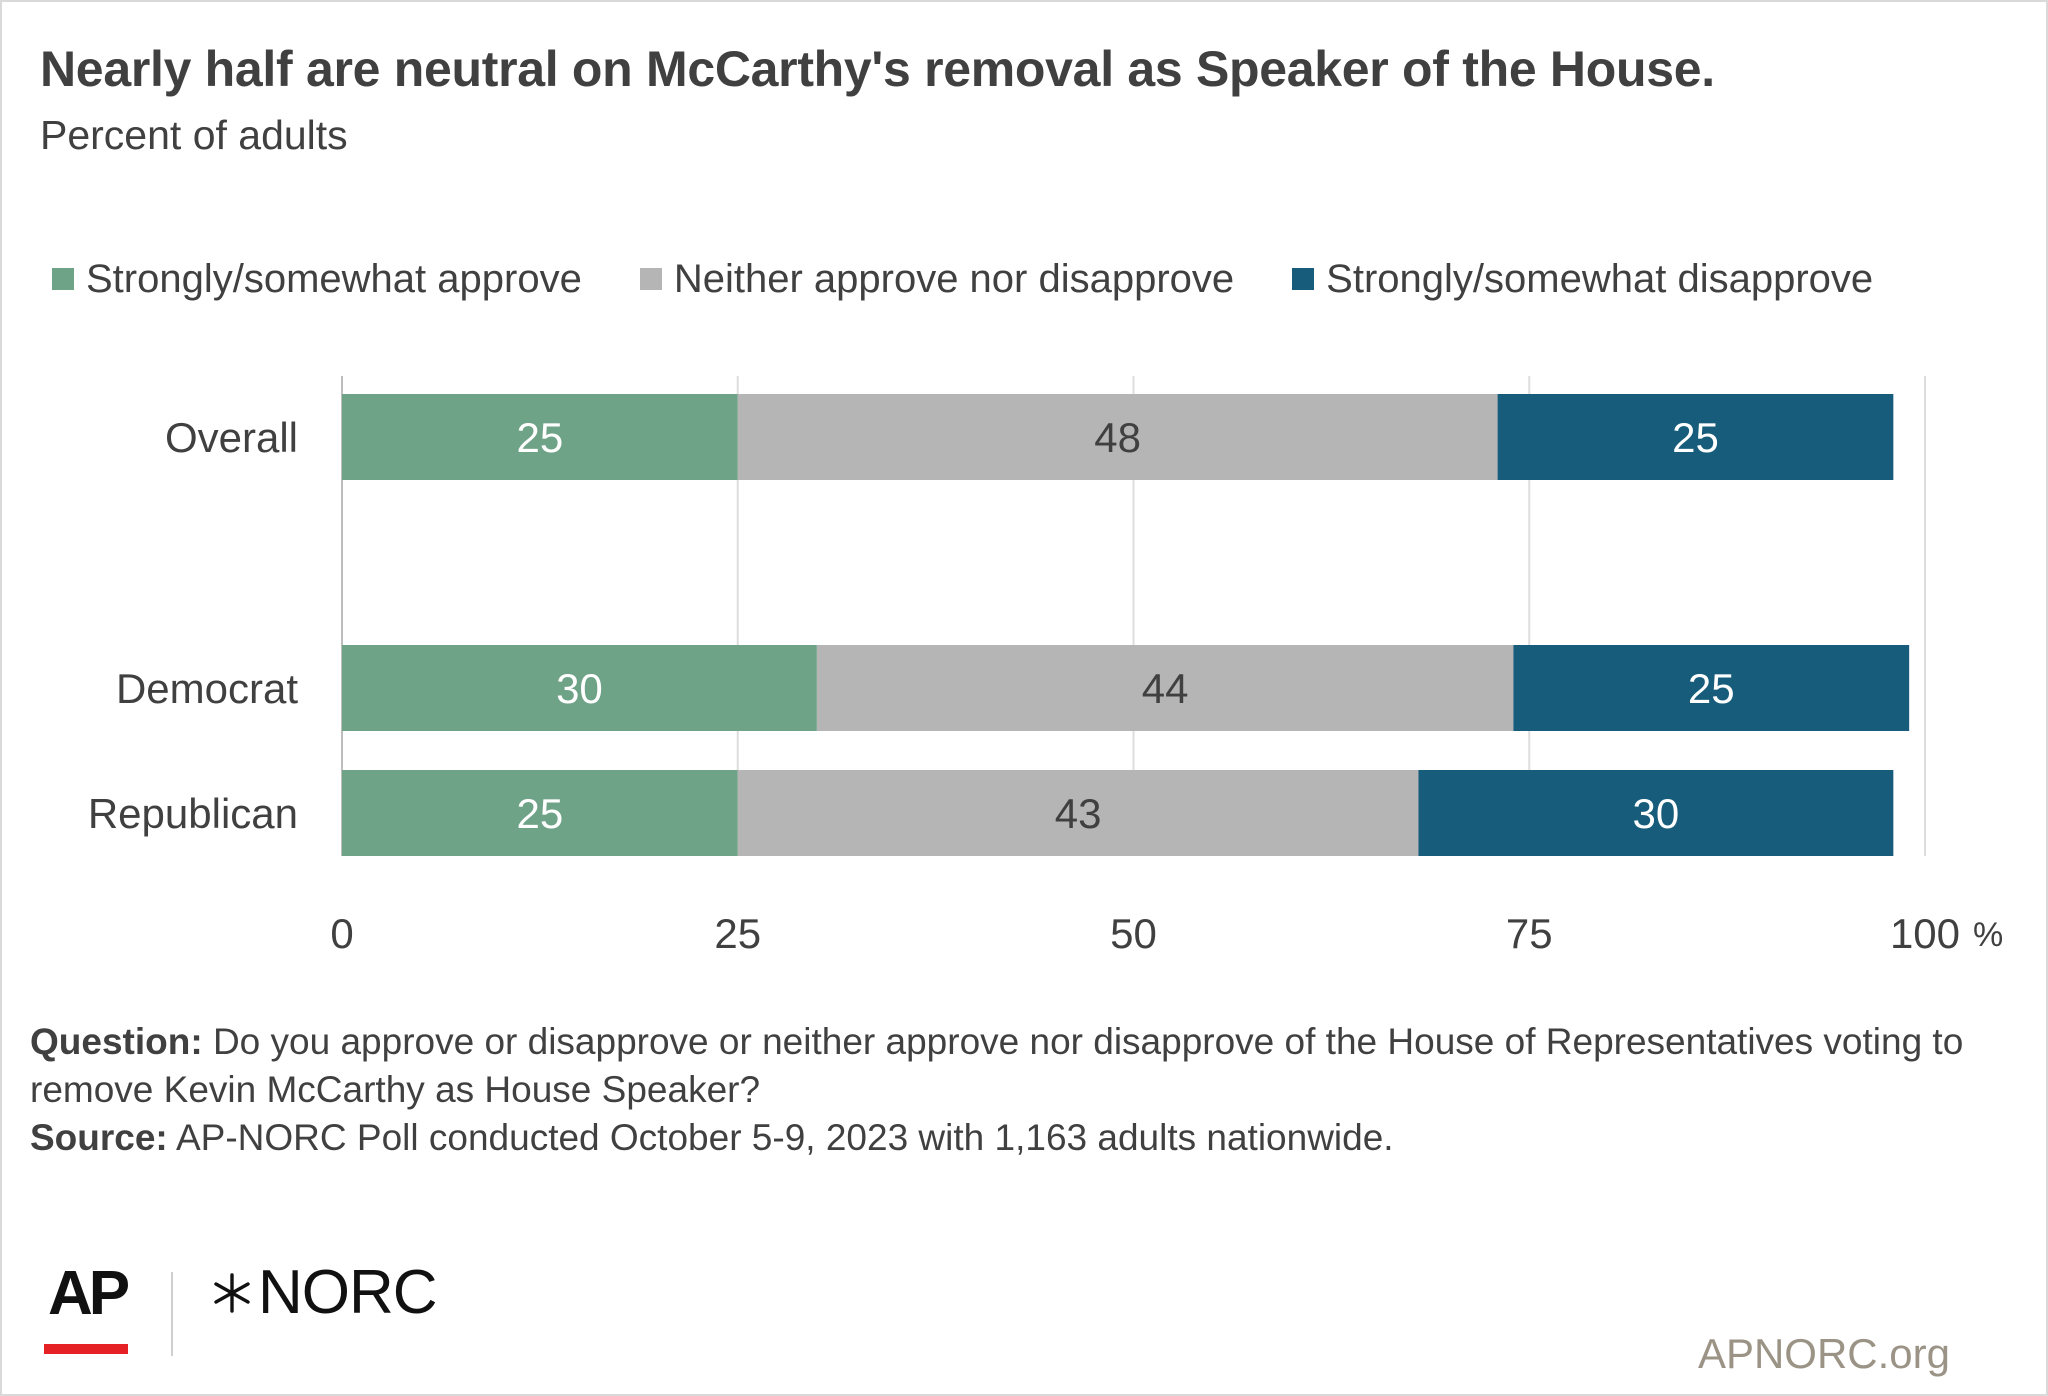 Image resolution: width=2048 pixels, height=1396 pixels. I want to click on legend-item-disapprove: Strongly/somewhat disapprove, so click(1582, 279).